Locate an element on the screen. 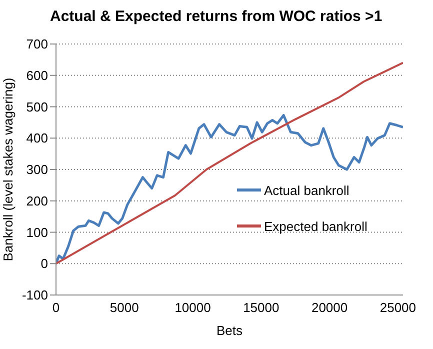  chart-title: Actual & Expected returns from WOC ratios >1 is located at coordinates (216, 16).